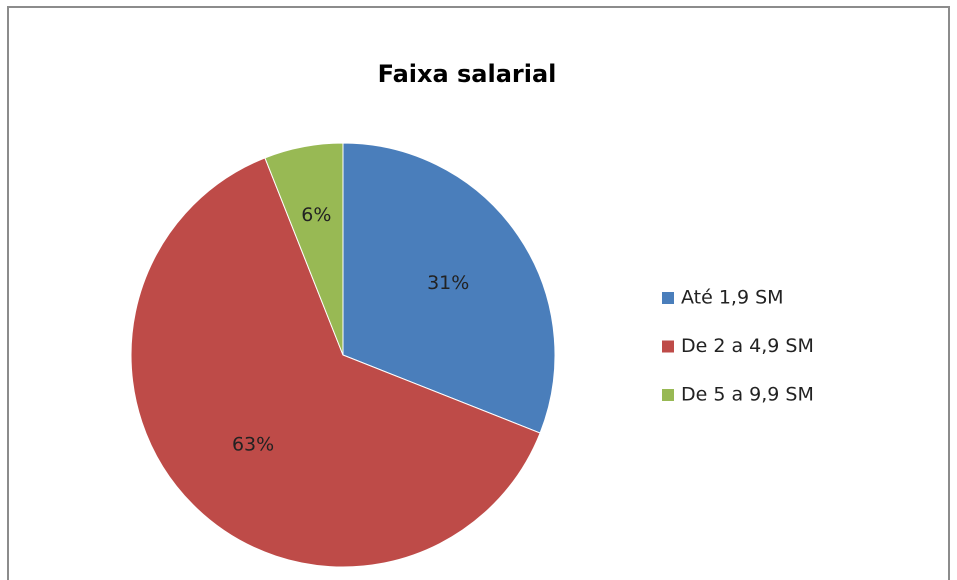 The width and height of the screenshot is (957, 580). Describe the element at coordinates (467, 74) in the screenshot. I see `chart-title: Faixa salarial` at that location.